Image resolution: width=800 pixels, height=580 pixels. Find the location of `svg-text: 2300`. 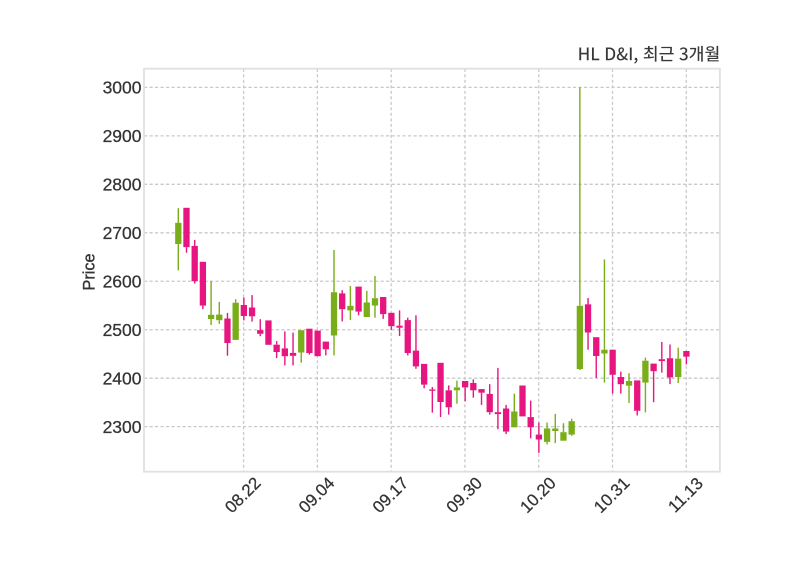

svg-text: 2300 is located at coordinates (122, 427).